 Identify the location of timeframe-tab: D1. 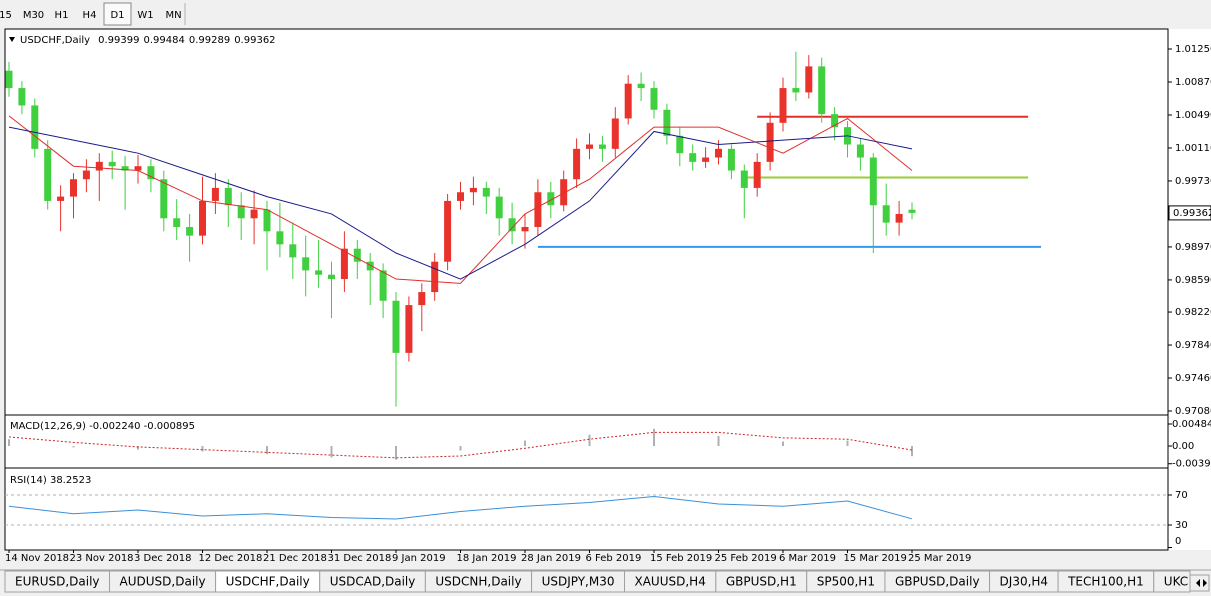
(117, 14).